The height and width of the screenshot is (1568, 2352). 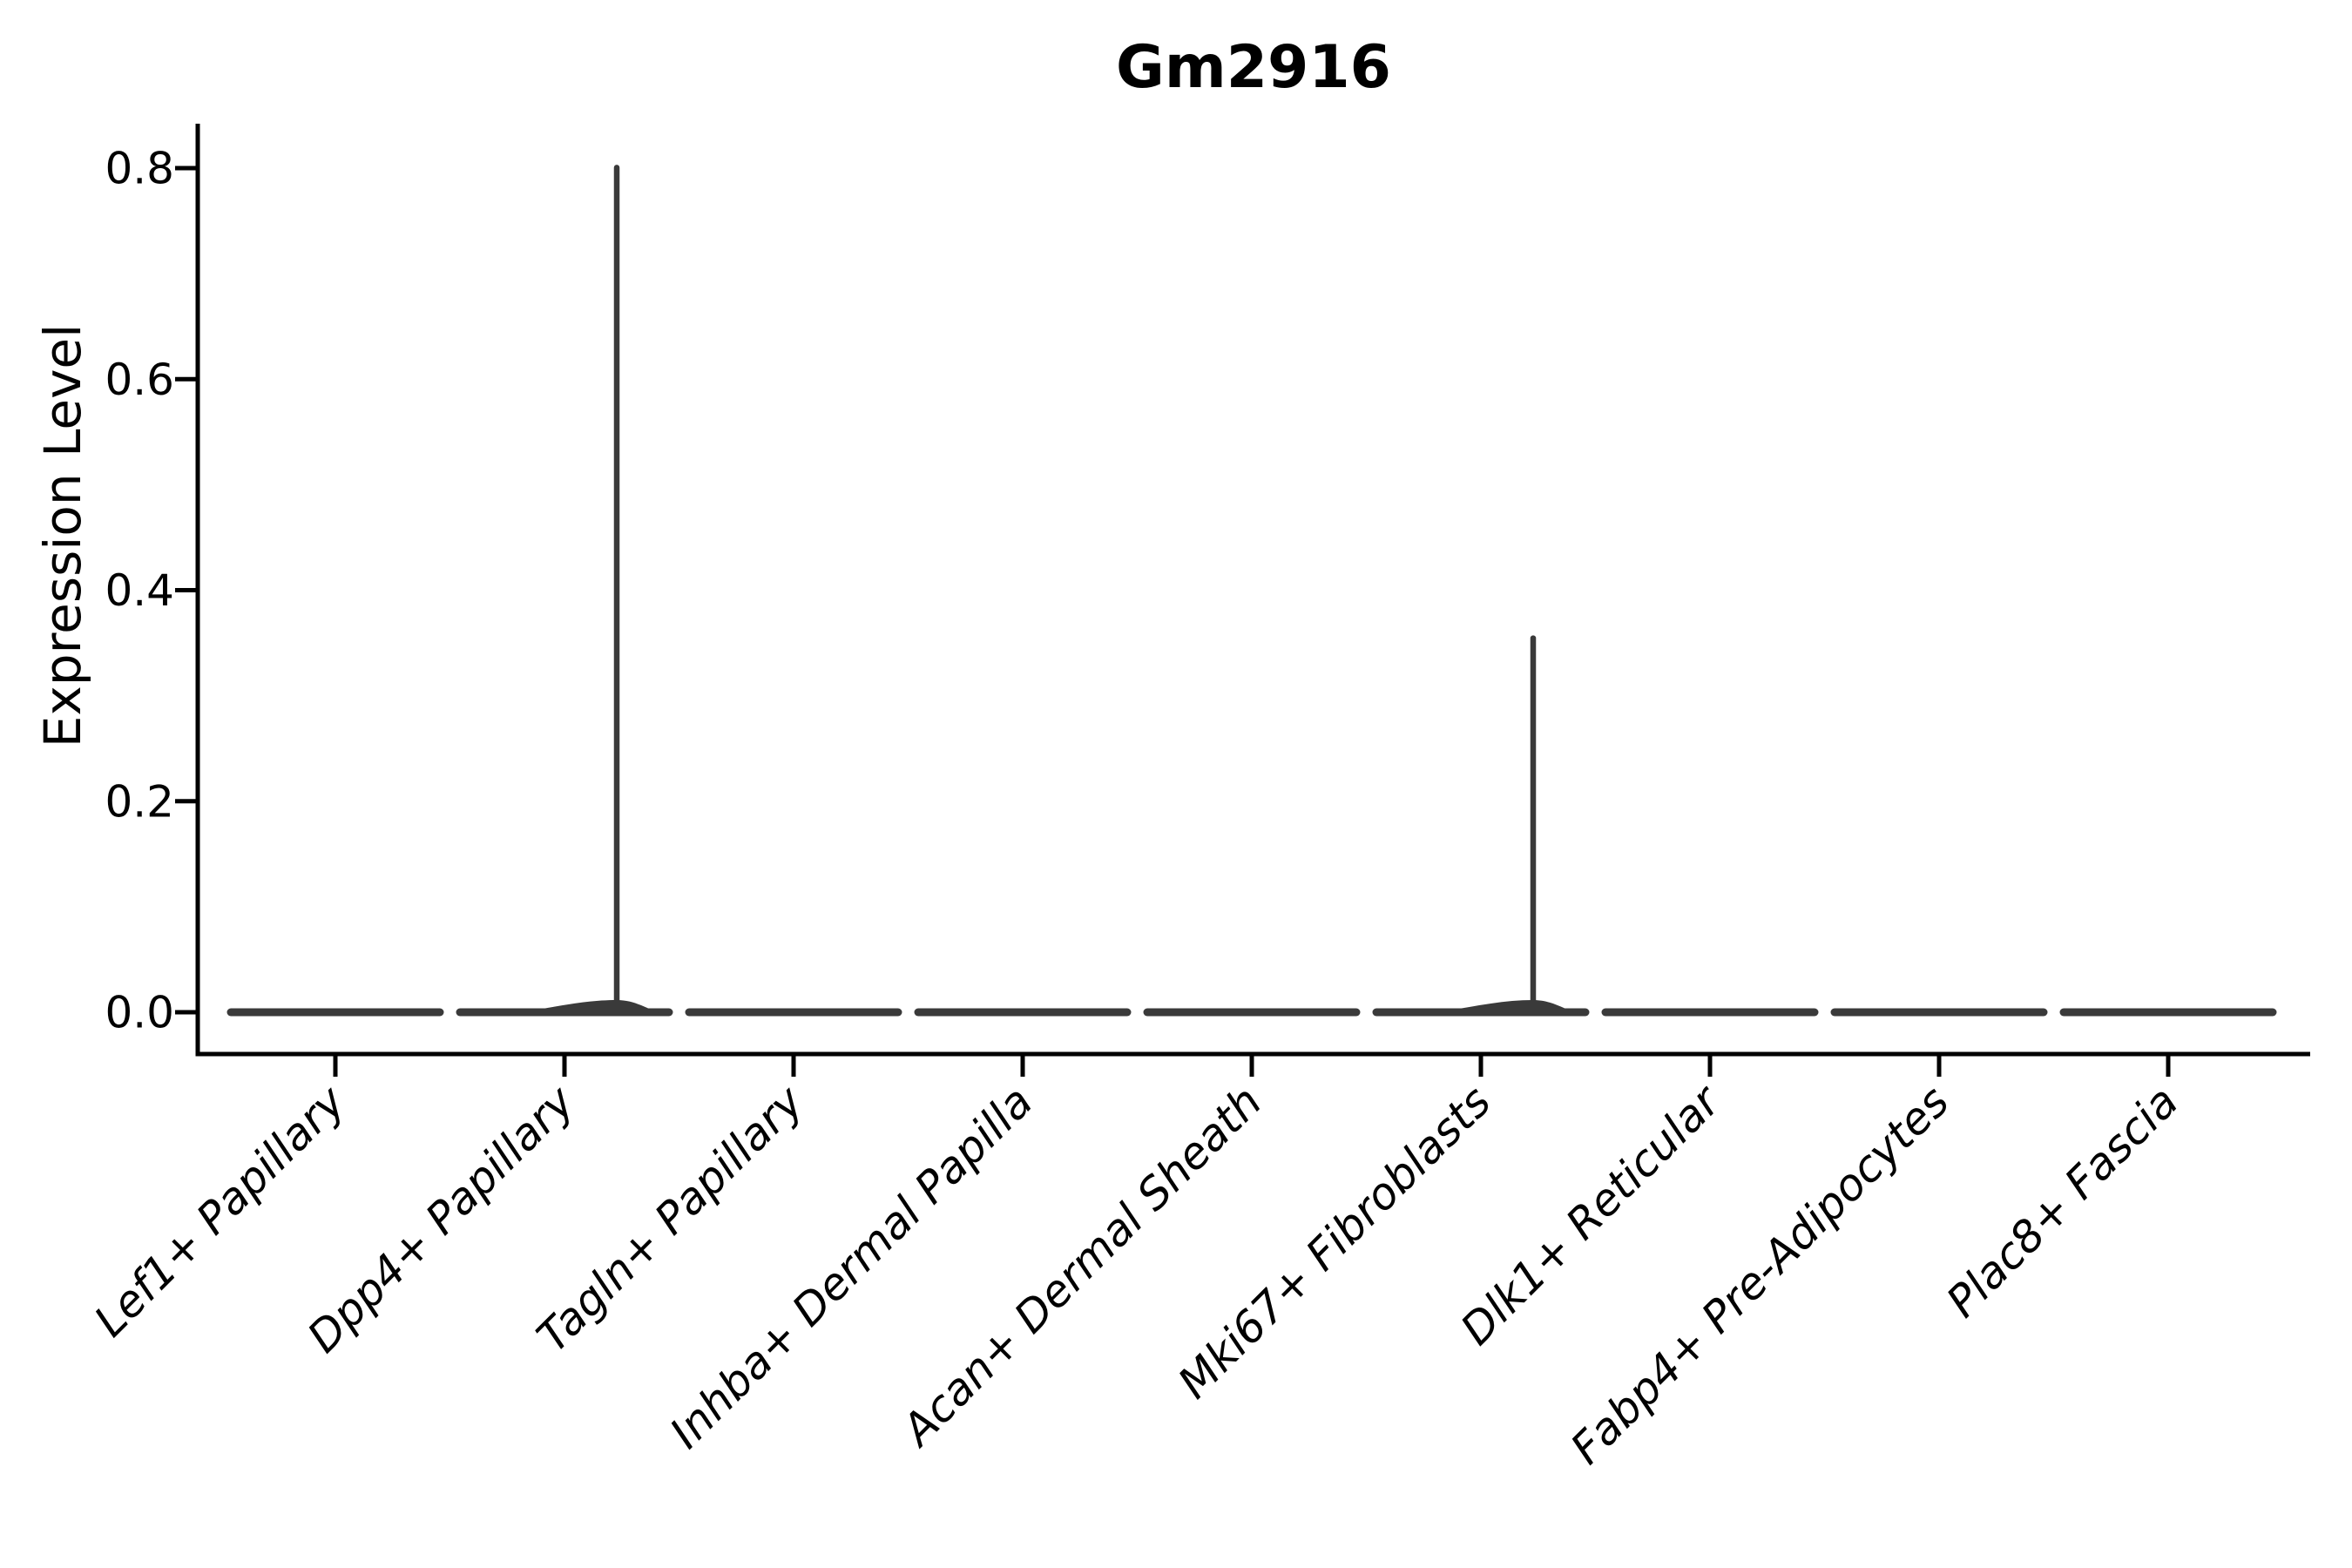 What do you see at coordinates (139, 169) in the screenshot?
I see `y-tick-label: 0.8` at bounding box center [139, 169].